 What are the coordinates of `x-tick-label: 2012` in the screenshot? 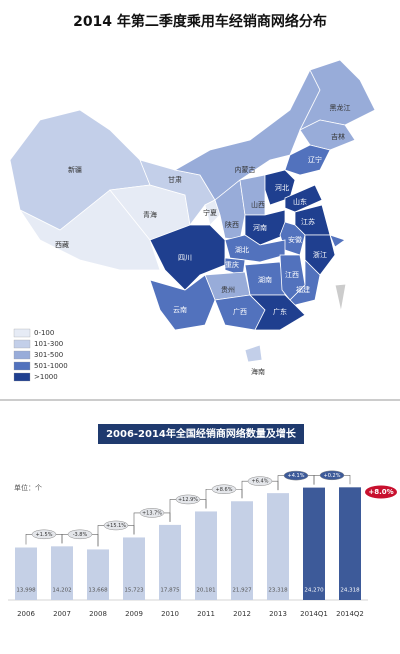 It's located at (242, 614).